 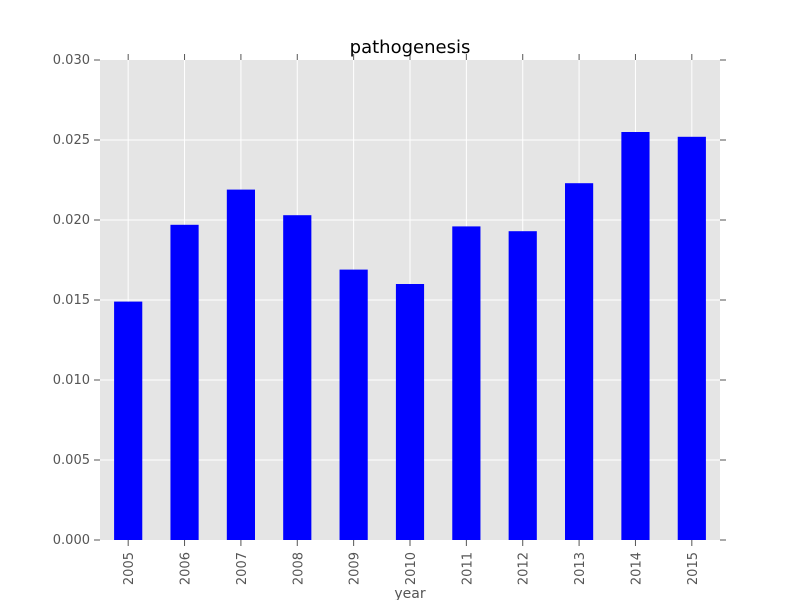 I want to click on bar-2009, so click(x=353, y=404).